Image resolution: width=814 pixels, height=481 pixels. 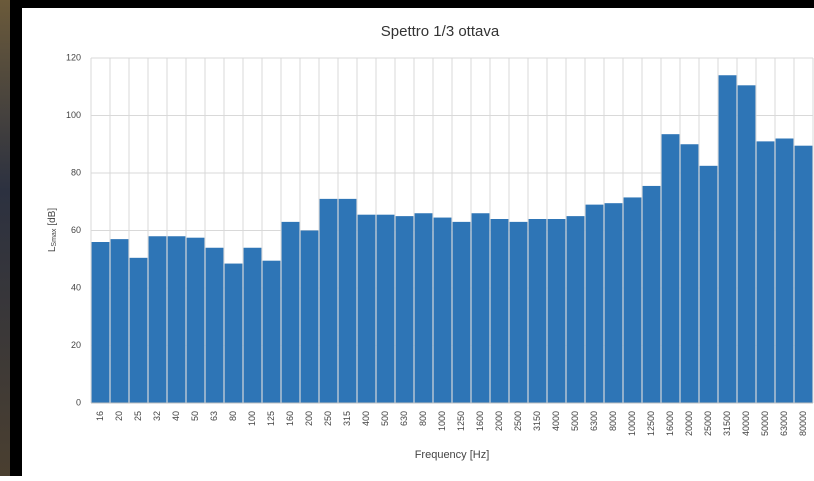 I want to click on x-tick-label: 630, so click(x=404, y=418).